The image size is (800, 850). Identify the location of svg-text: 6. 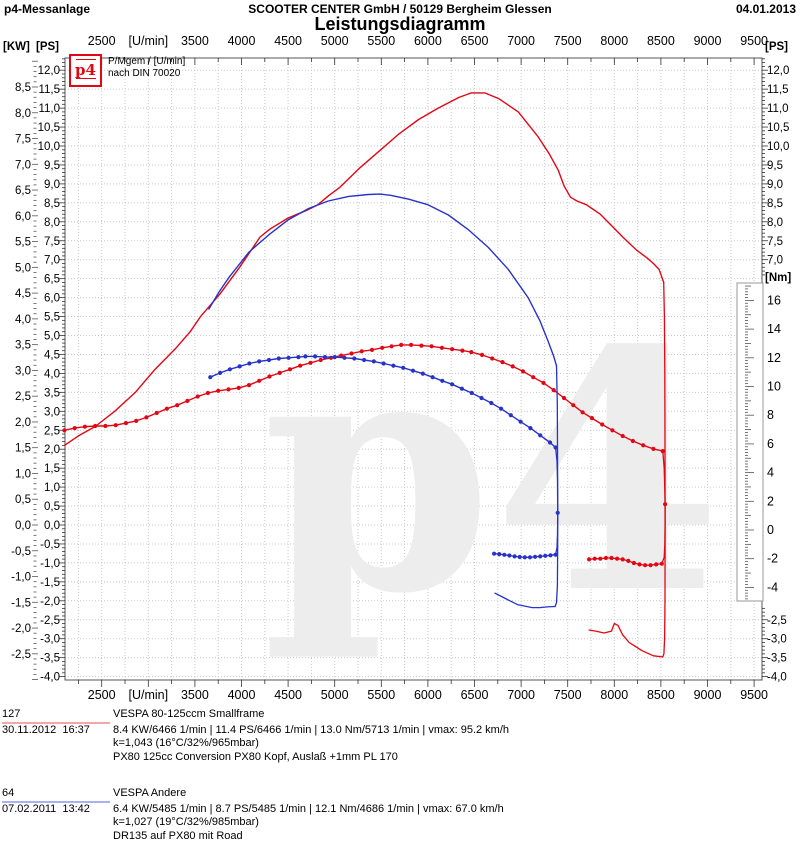
(770, 444).